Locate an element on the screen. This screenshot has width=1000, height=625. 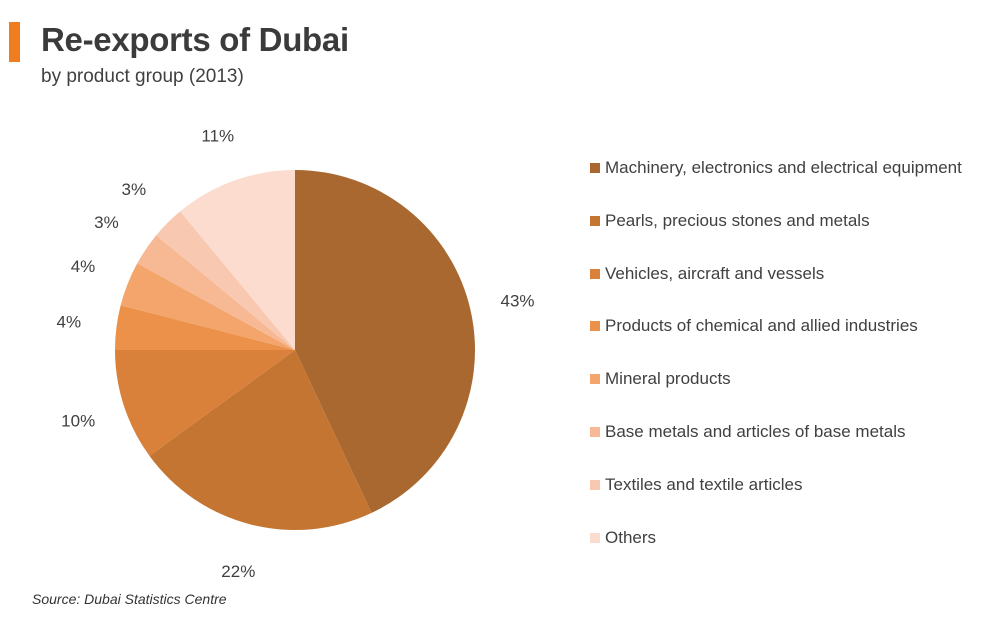
chart-subtitle: by product group (2013) is located at coordinates (142, 76).